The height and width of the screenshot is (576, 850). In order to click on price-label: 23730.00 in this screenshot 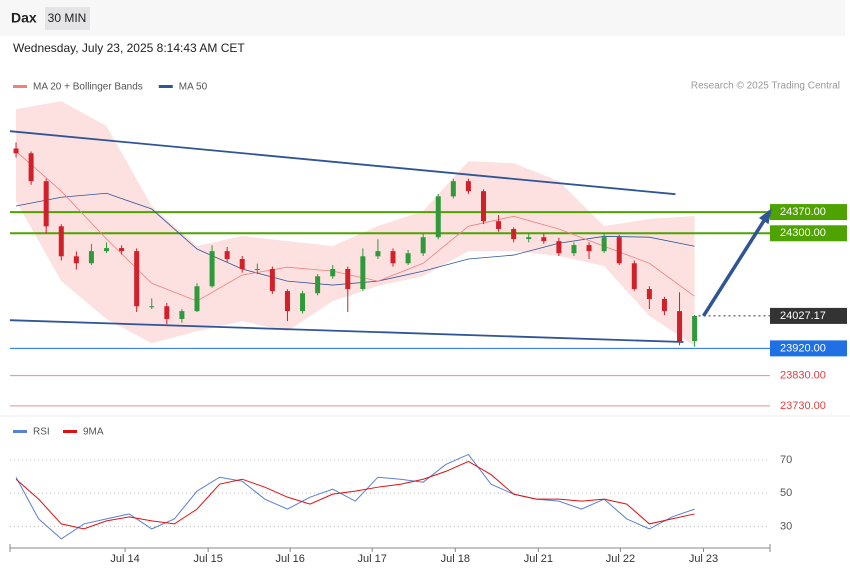, I will do `click(803, 406)`.